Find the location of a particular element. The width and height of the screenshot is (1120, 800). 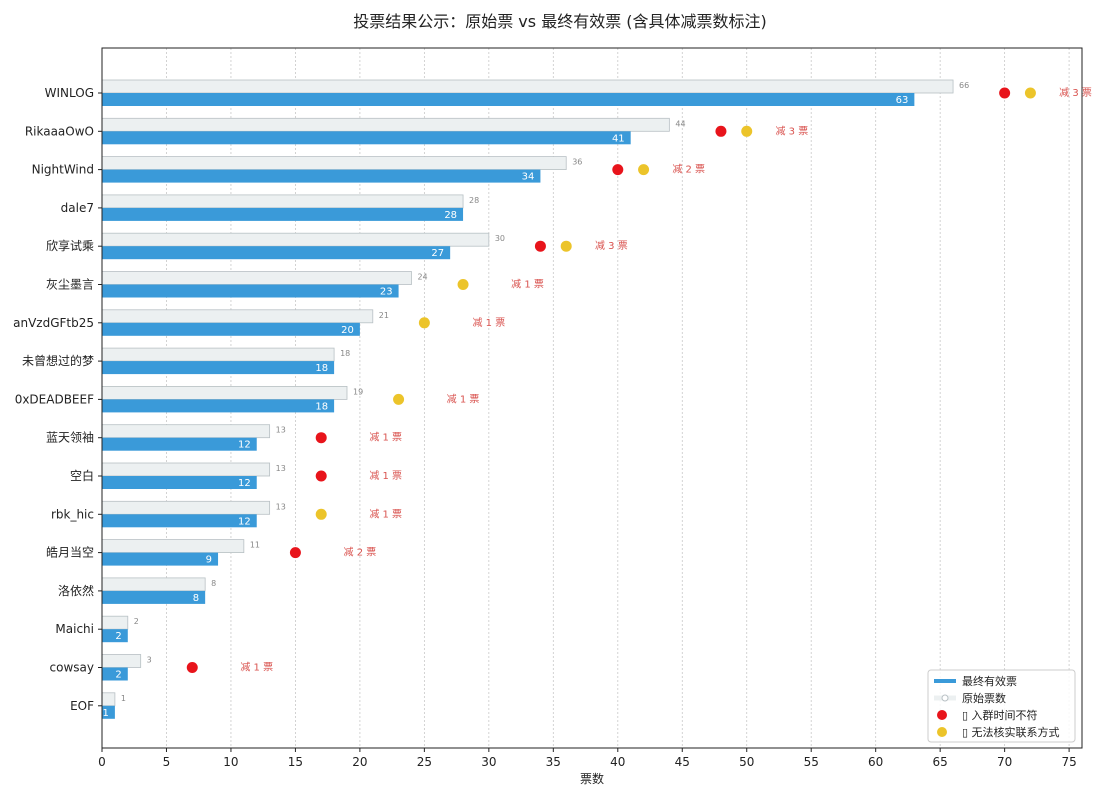

value-label-final: 63 is located at coordinates (902, 100).